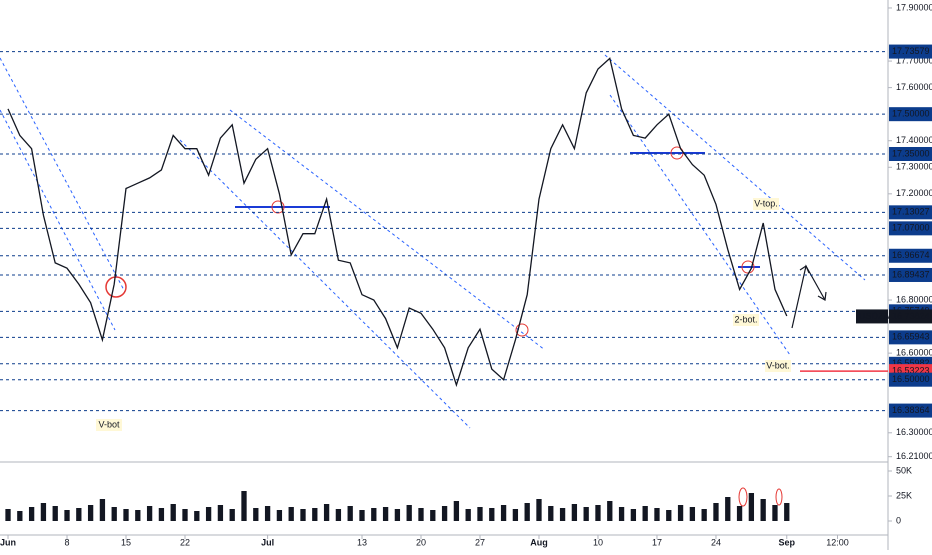 The width and height of the screenshot is (932, 555). Describe the element at coordinates (837, 542) in the screenshot. I see `x-tick-label: 12:00` at that location.